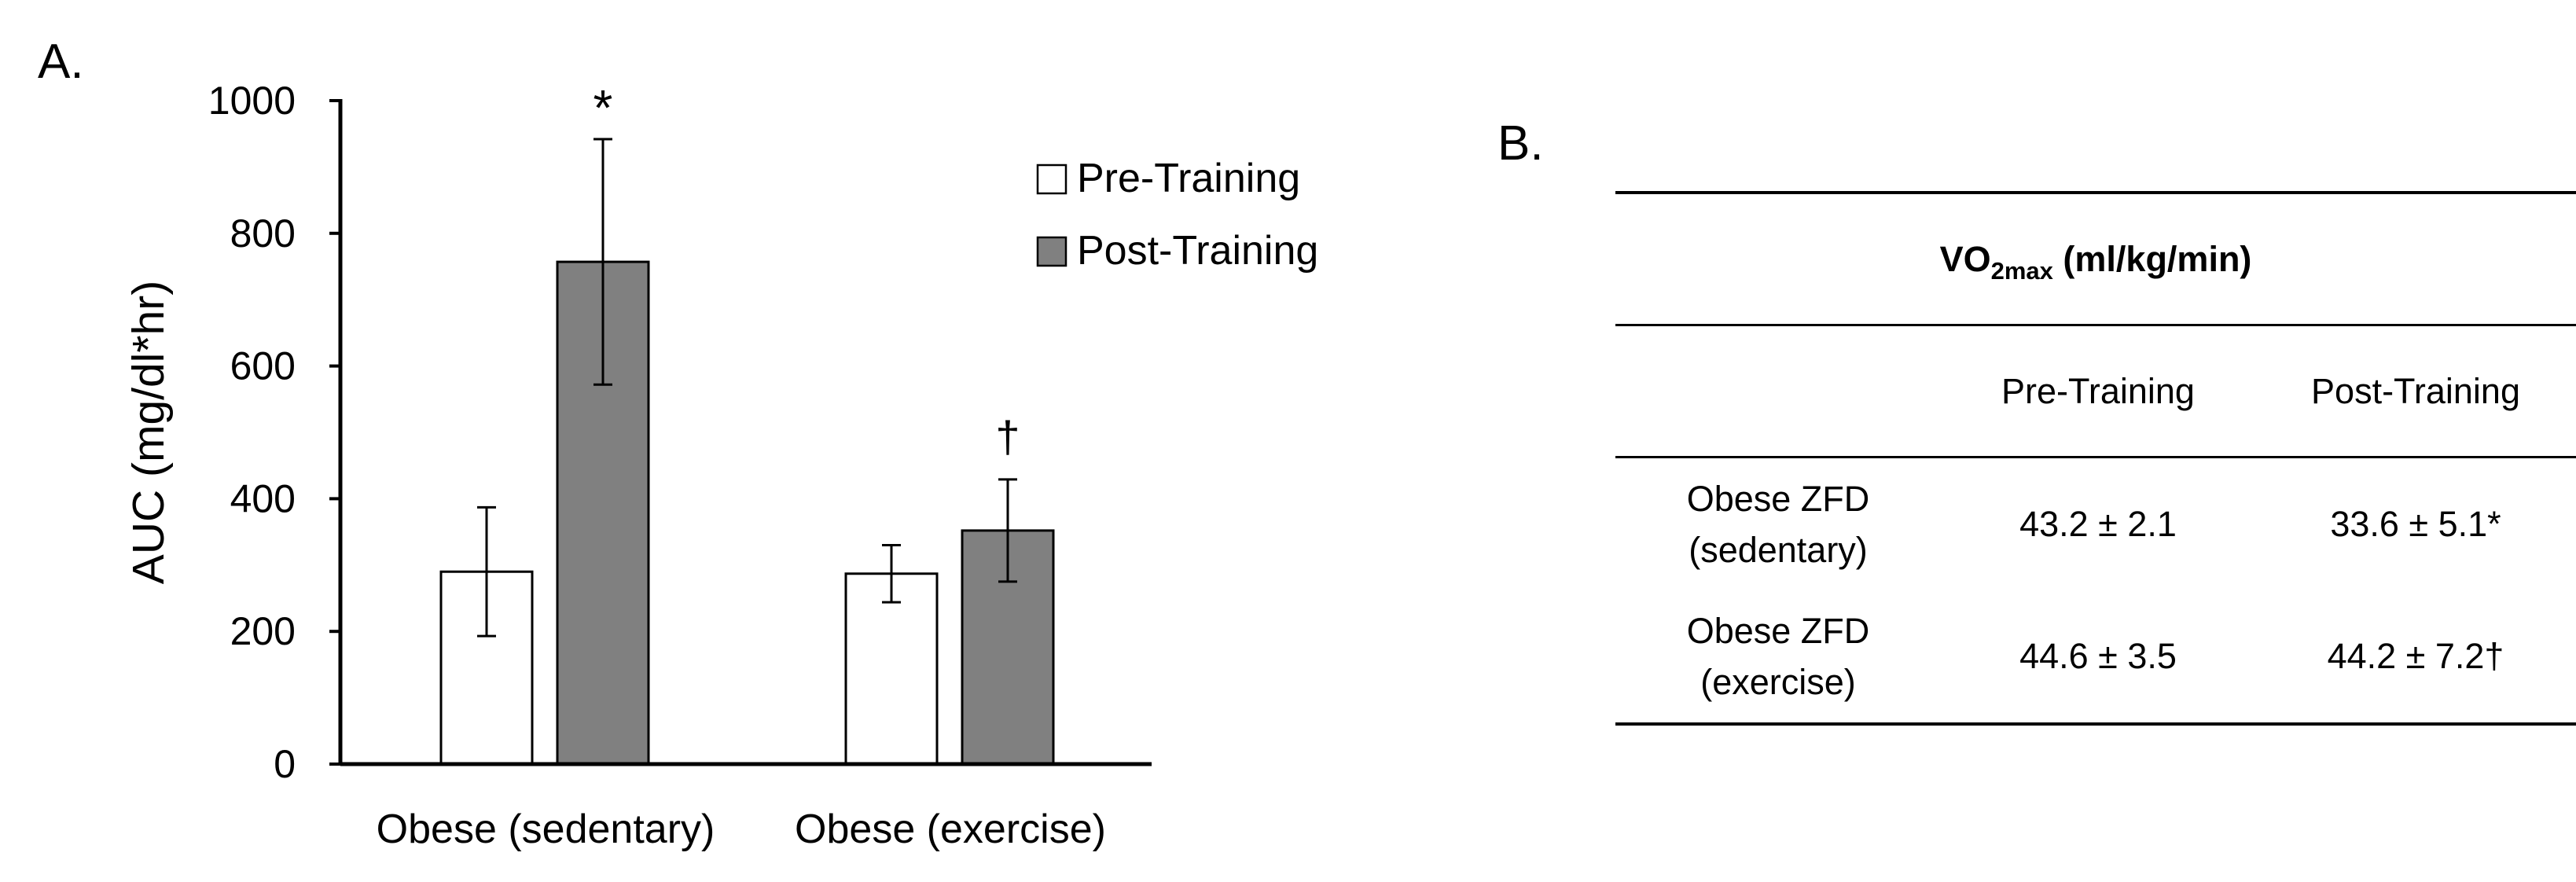 The width and height of the screenshot is (2576, 882). I want to click on pre-training-value: 43.2 ± 2.1, so click(2098, 525).